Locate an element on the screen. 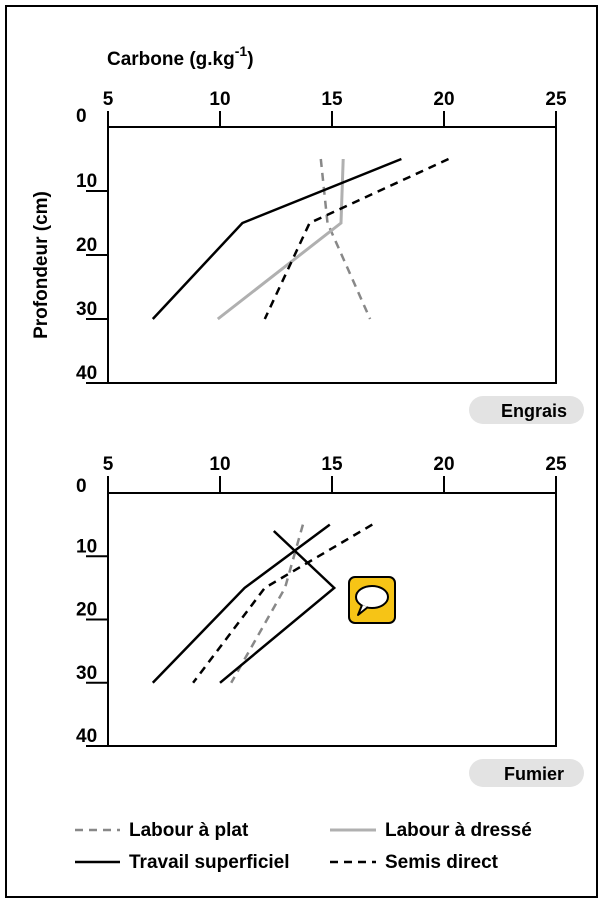  legend-label-semis-direct: Semis direct is located at coordinates (442, 862).